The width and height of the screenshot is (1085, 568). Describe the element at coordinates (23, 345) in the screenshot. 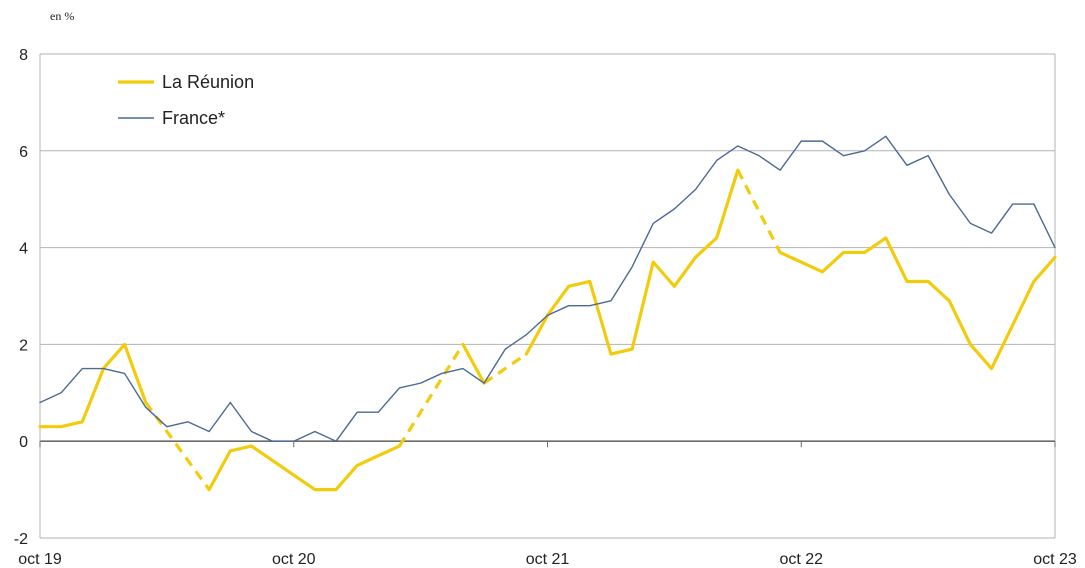

I see `y-tick-label: 2` at that location.